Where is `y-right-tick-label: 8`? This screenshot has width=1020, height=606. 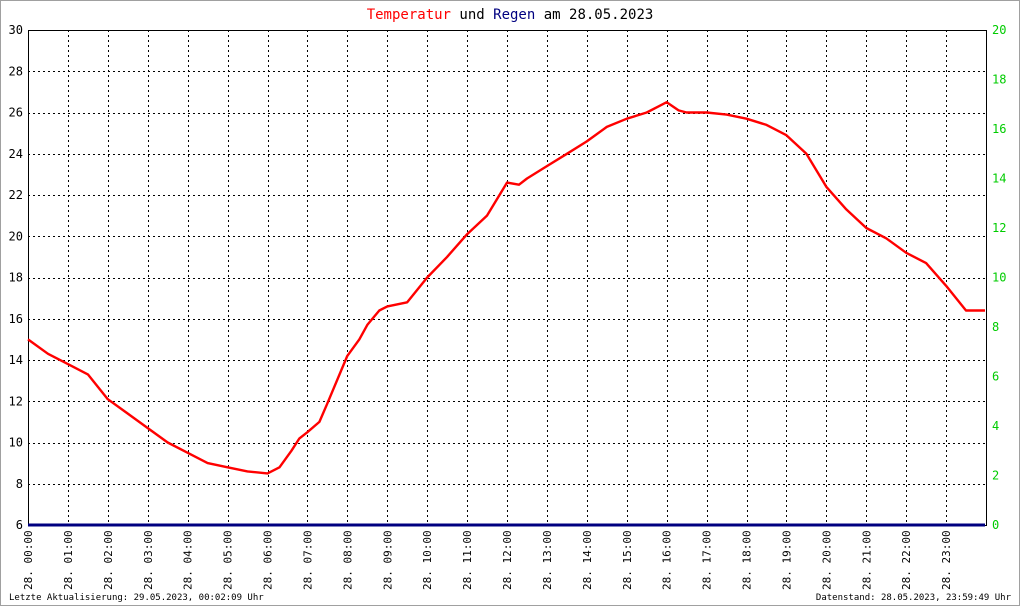 y-right-tick-label: 8 is located at coordinates (995, 327).